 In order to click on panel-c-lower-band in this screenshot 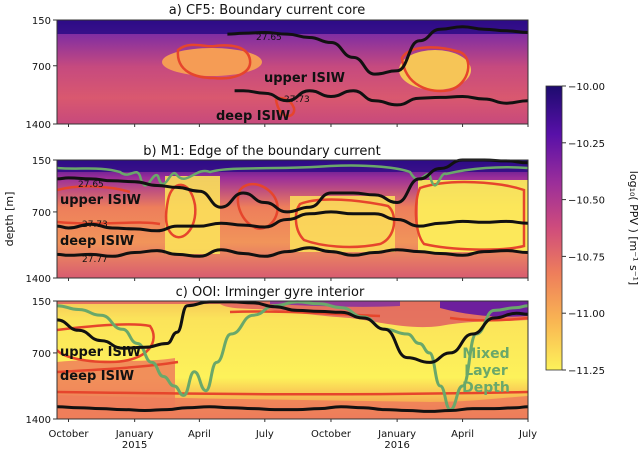, I will do `click(292, 407)`.